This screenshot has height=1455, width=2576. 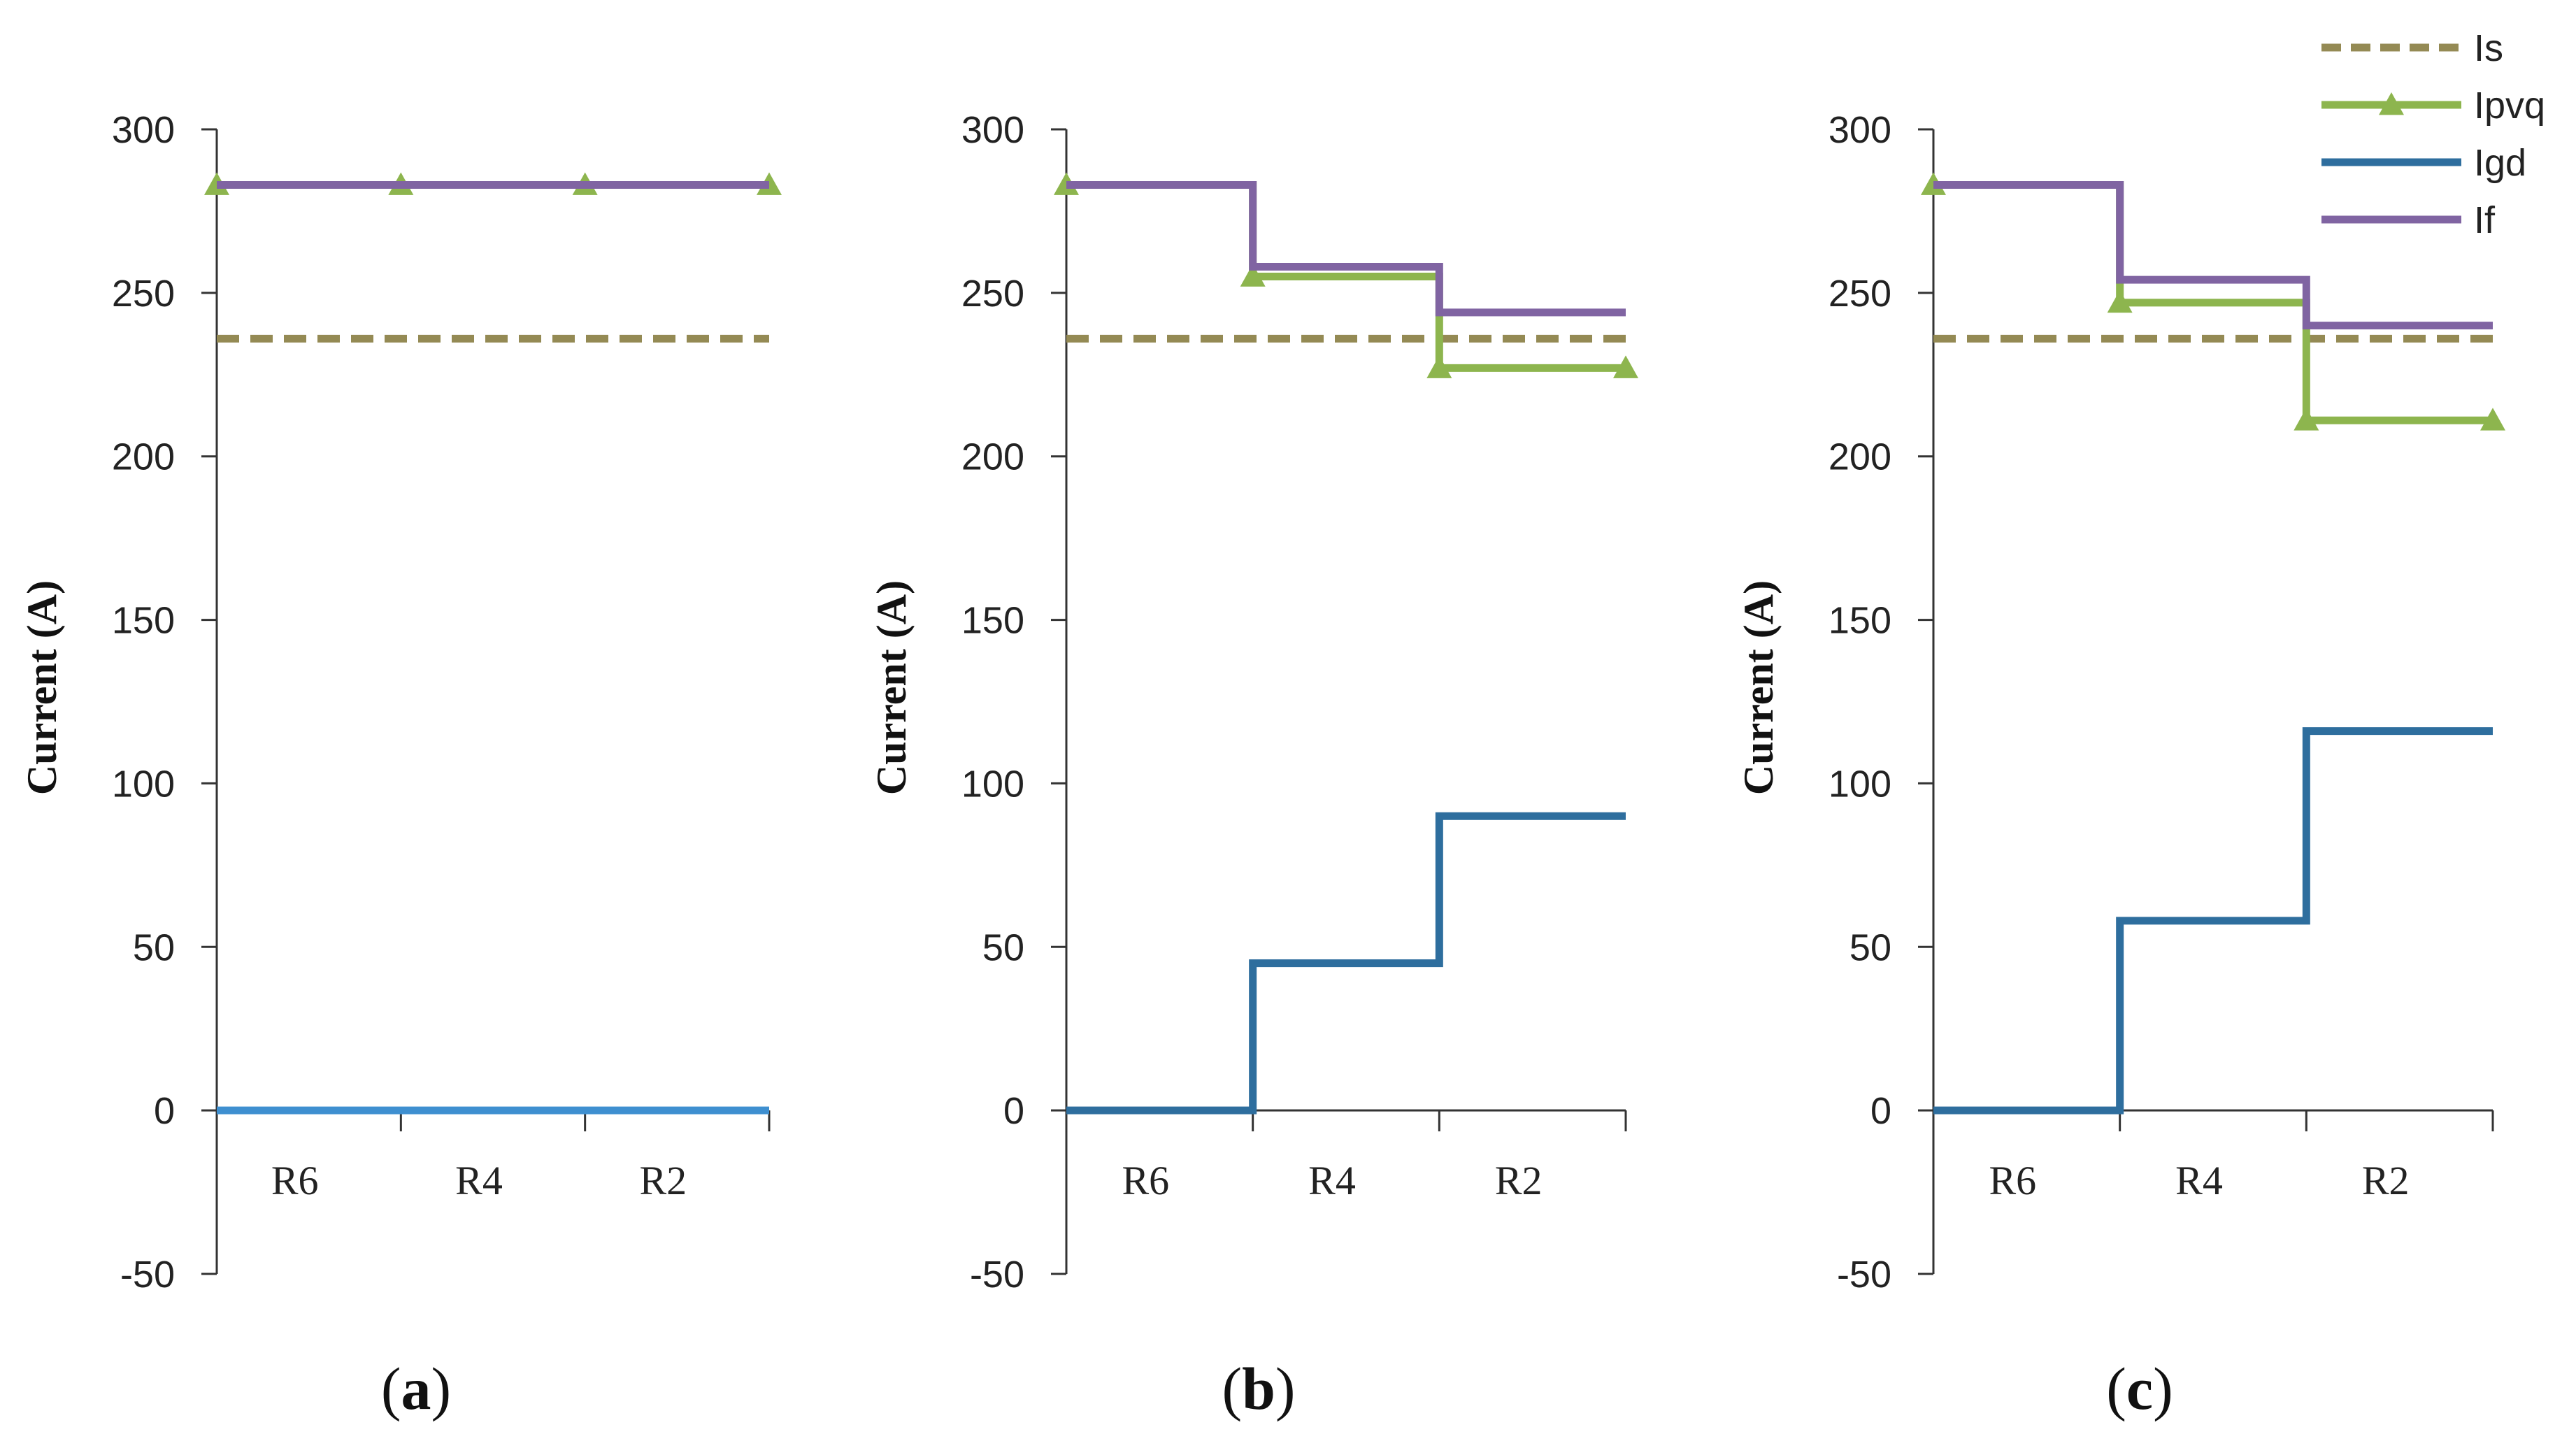 I want to click on panel-label: (b), so click(x=1258, y=1389).